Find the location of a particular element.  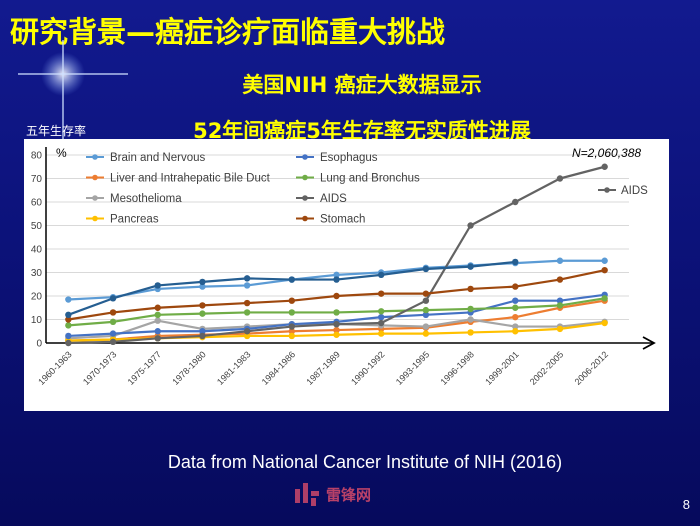

x-tick-label: 1970-1973 is located at coordinates (100, 368).